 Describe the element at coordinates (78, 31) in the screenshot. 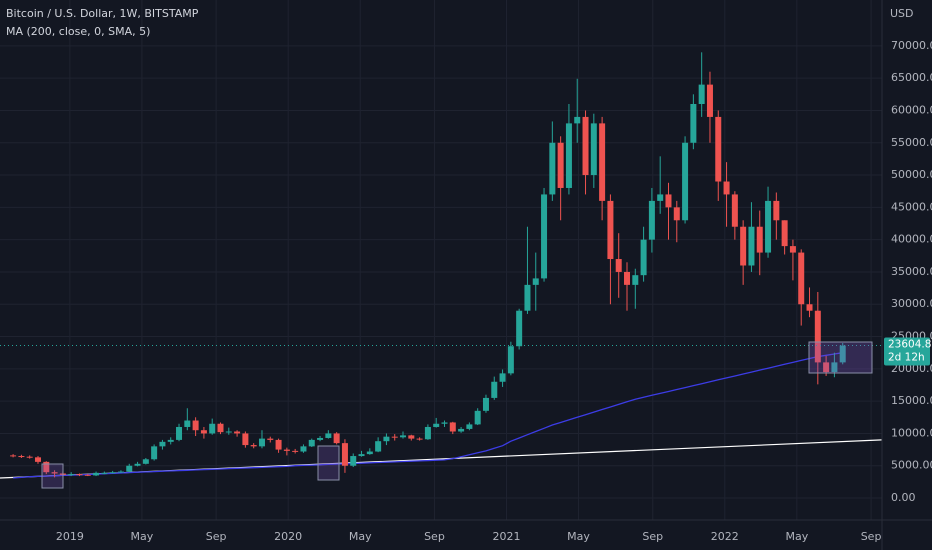

I see `indicator-legend: MA (200, close, 0, SMA, 5)` at that location.